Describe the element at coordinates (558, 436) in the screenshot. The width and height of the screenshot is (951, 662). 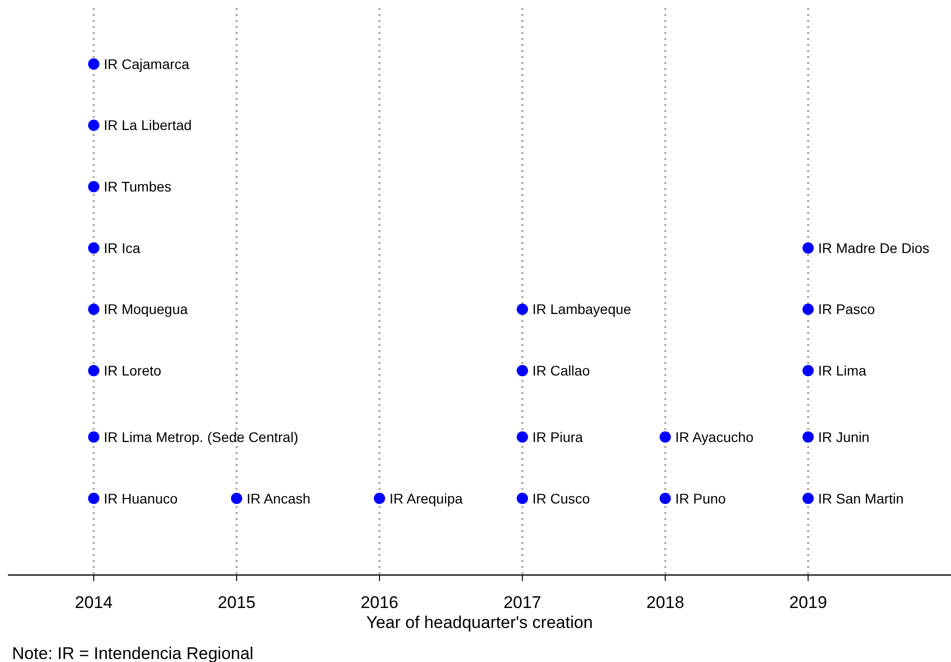
I see `annotation: IR Piura` at that location.